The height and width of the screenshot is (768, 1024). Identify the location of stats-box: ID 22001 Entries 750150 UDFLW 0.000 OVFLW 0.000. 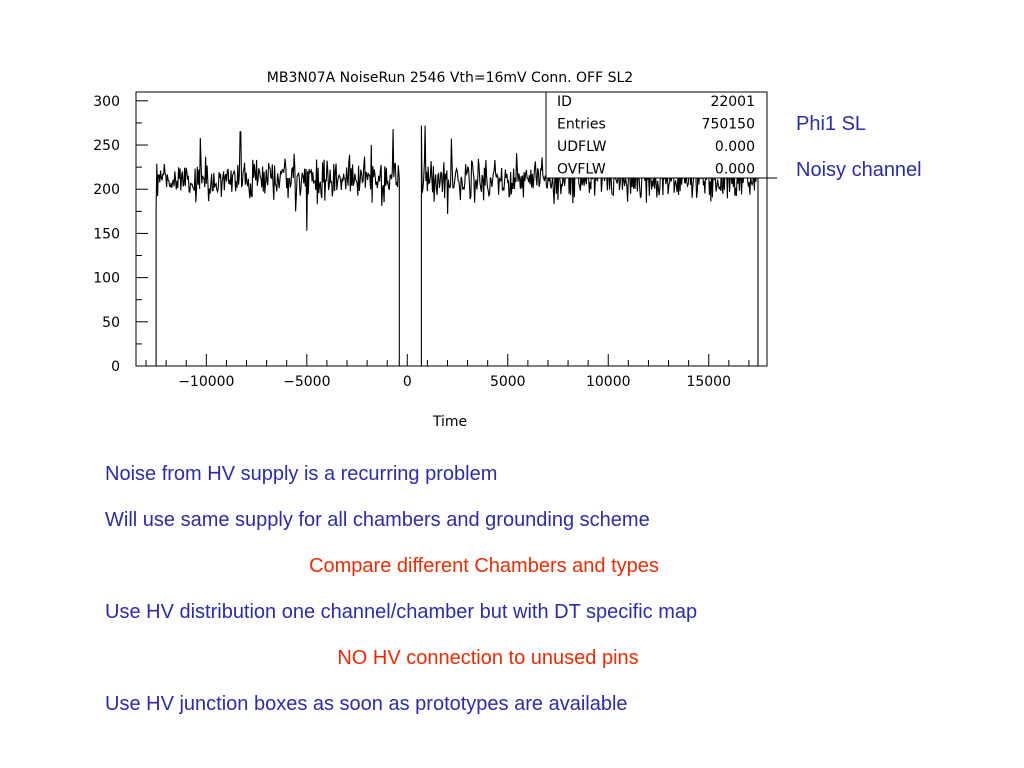
(661, 135).